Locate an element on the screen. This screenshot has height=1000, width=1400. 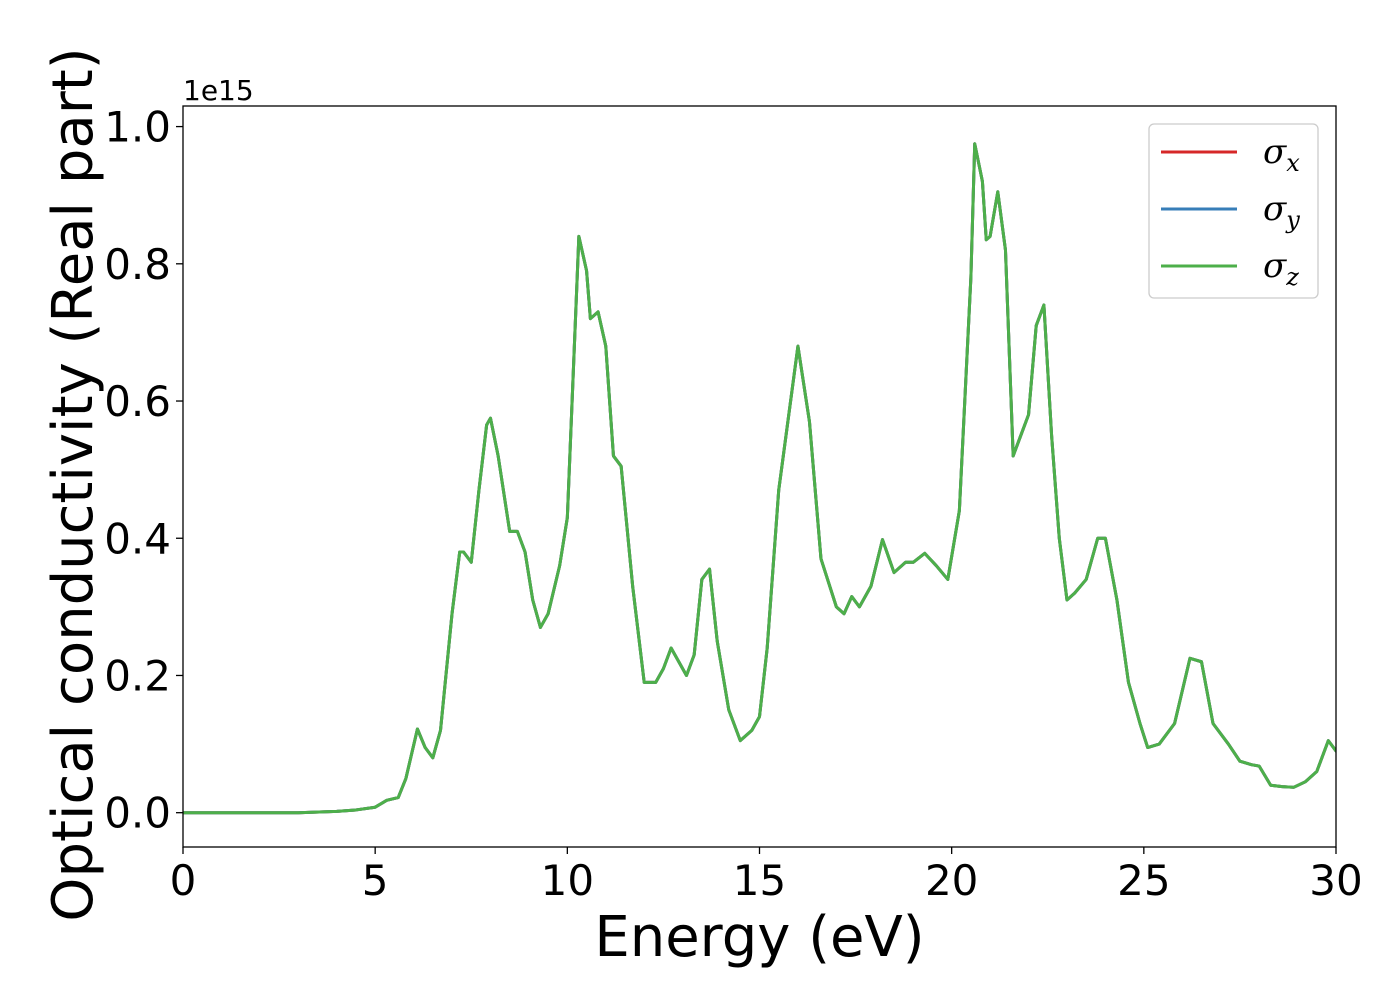
y-tick-label: 0.0 is located at coordinates (137, 813).